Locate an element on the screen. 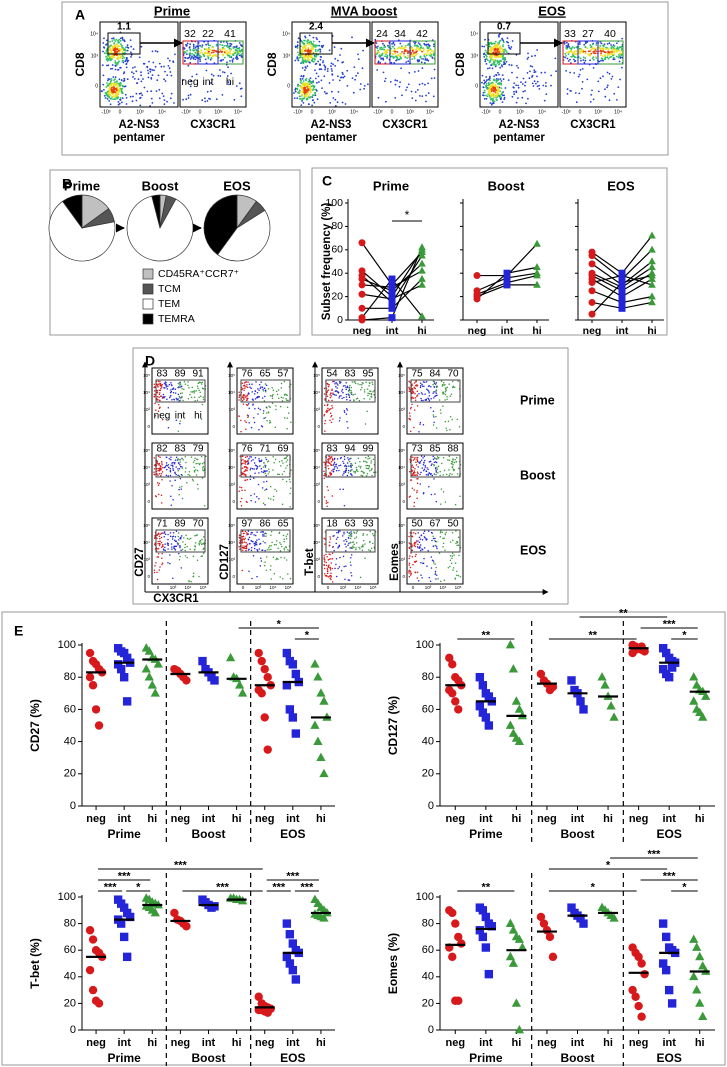  tick-label: 0 is located at coordinates (403, 426).